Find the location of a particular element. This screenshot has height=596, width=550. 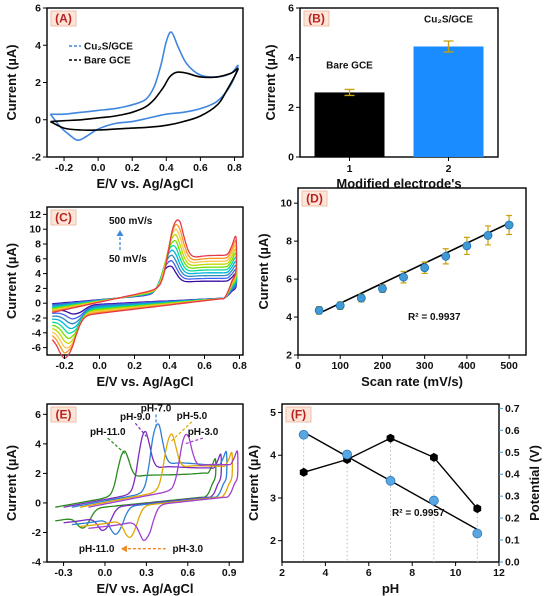

panel-label: (F) is located at coordinates (298, 415).